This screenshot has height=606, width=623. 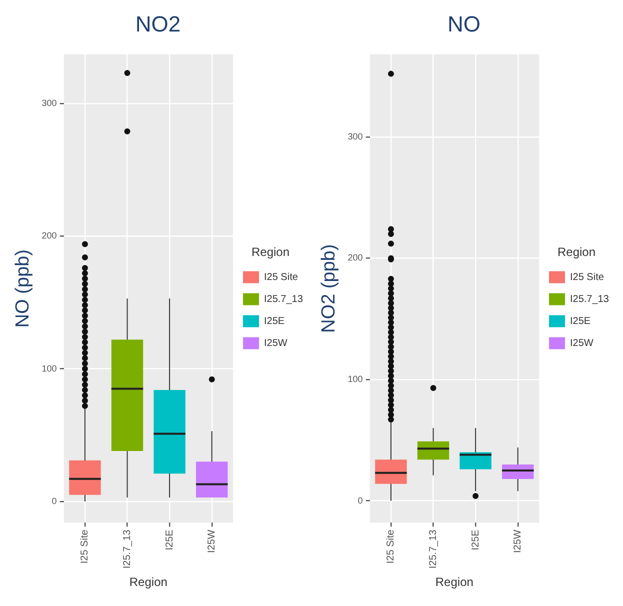 I want to click on y-axis-title: NO (ppb), so click(x=23, y=288).